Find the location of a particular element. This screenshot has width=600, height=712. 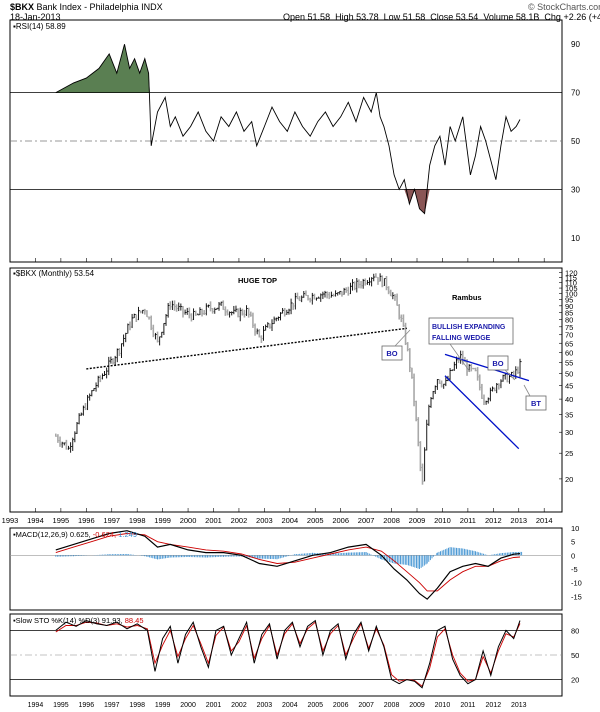

price-tick-label: 105 is located at coordinates (571, 288).